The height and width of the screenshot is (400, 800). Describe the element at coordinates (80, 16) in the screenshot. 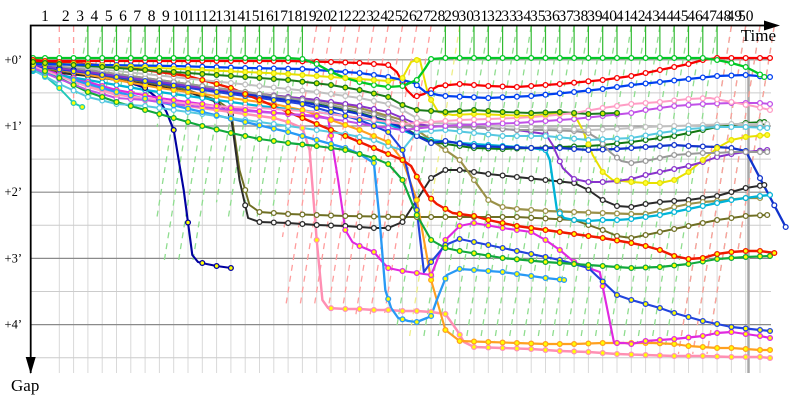

I see `svg-text: 3` at that location.